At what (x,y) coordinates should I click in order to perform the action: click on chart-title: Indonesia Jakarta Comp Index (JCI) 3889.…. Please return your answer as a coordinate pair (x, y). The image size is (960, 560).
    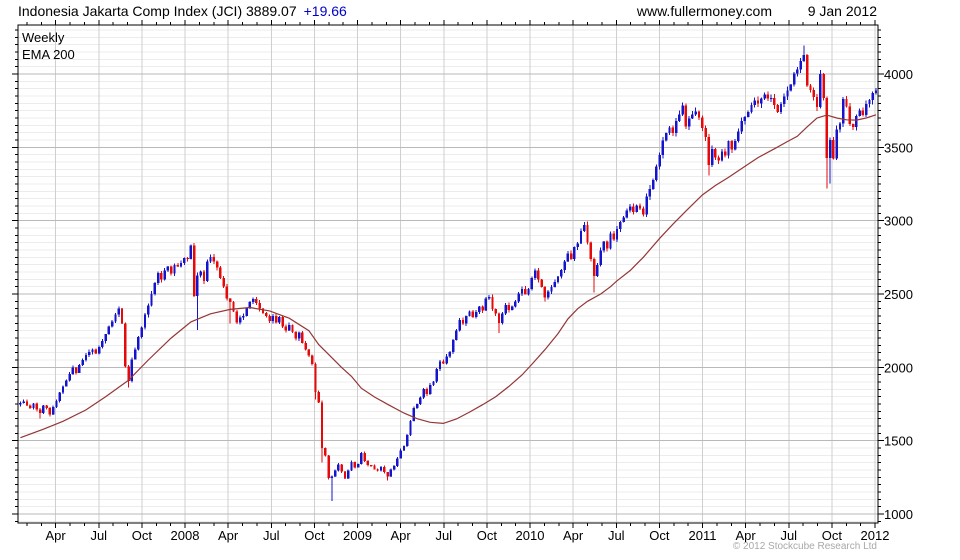
    Looking at the image, I should click on (182, 11).